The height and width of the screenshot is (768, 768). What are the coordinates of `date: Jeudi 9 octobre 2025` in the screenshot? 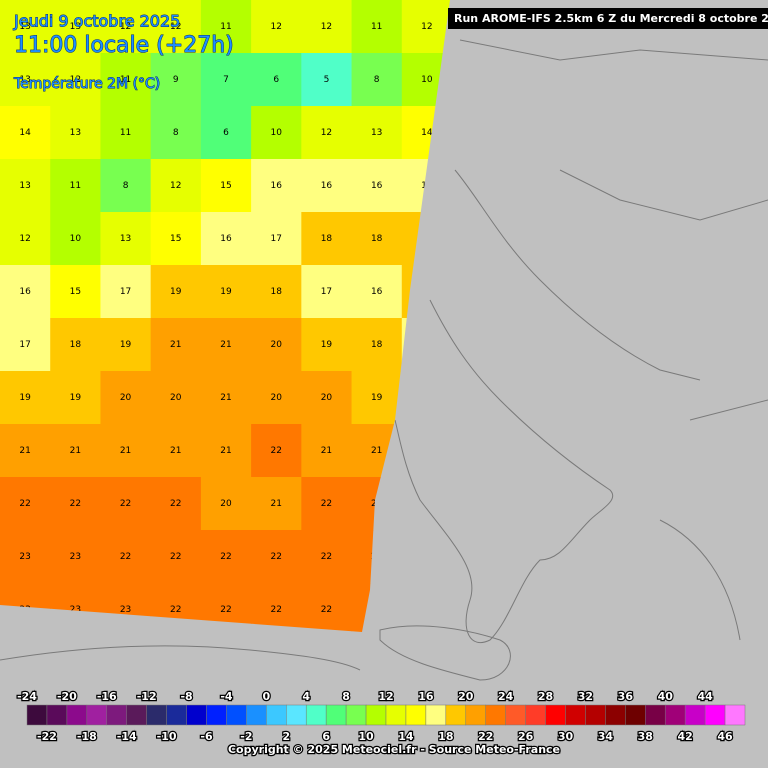 It's located at (96, 21).